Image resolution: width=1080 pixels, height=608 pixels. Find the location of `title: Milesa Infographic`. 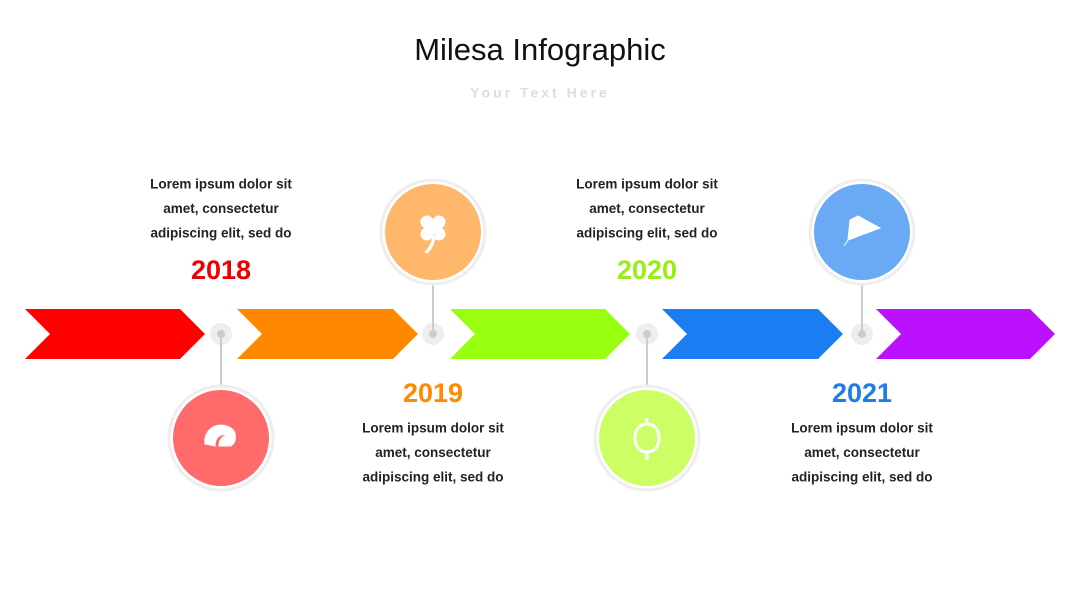

title: Milesa Infographic is located at coordinates (540, 49).